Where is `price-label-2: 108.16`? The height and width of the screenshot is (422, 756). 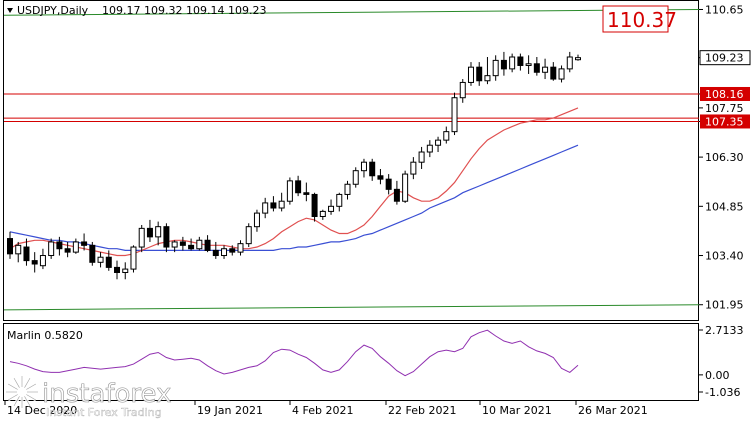
price-label-2: 108.16 is located at coordinates (724, 94).